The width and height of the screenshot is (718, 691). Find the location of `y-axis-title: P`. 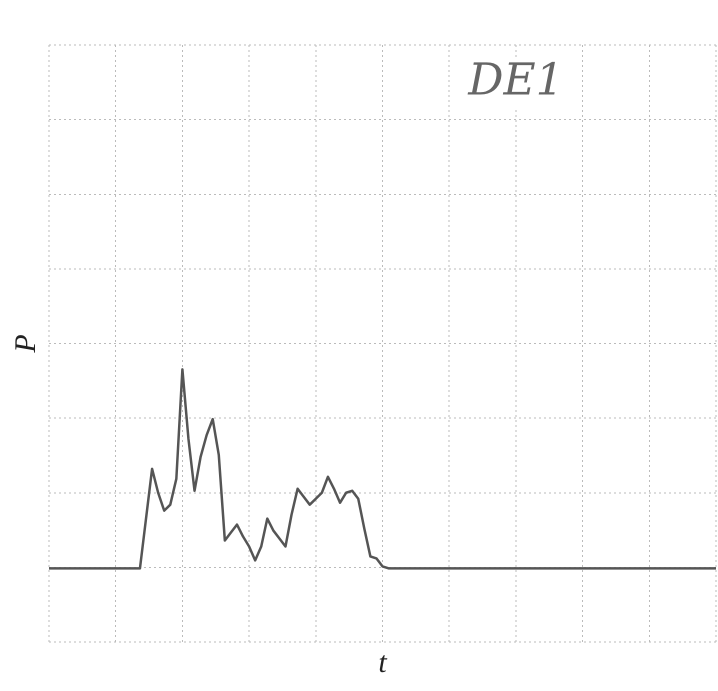

y-axis-title: P is located at coordinates (25, 344).